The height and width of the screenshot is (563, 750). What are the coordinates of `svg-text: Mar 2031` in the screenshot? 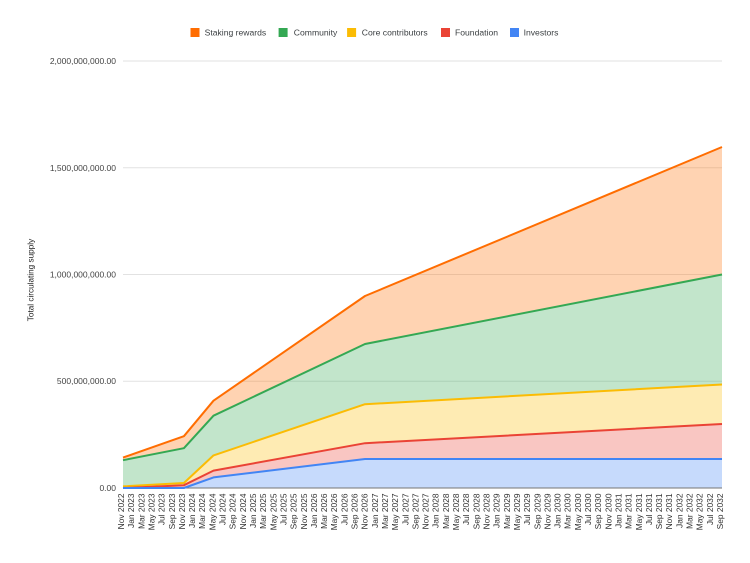 It's located at (629, 511).